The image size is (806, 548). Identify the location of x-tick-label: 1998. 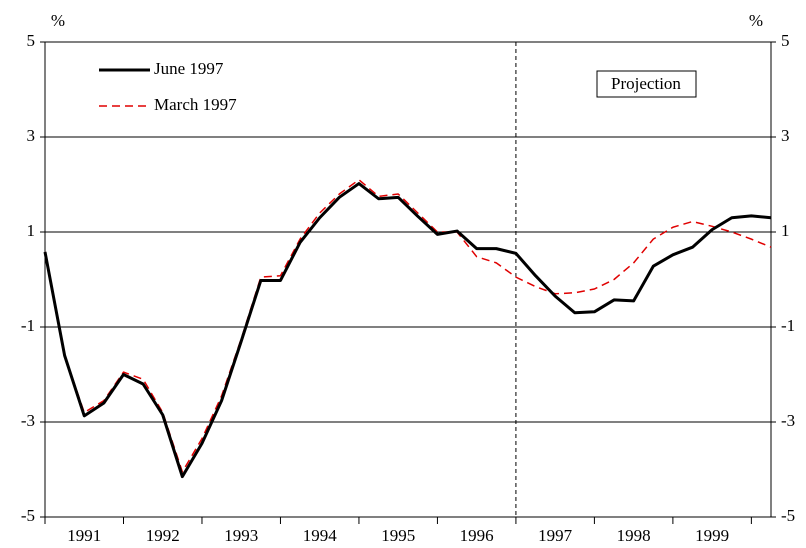
(634, 535).